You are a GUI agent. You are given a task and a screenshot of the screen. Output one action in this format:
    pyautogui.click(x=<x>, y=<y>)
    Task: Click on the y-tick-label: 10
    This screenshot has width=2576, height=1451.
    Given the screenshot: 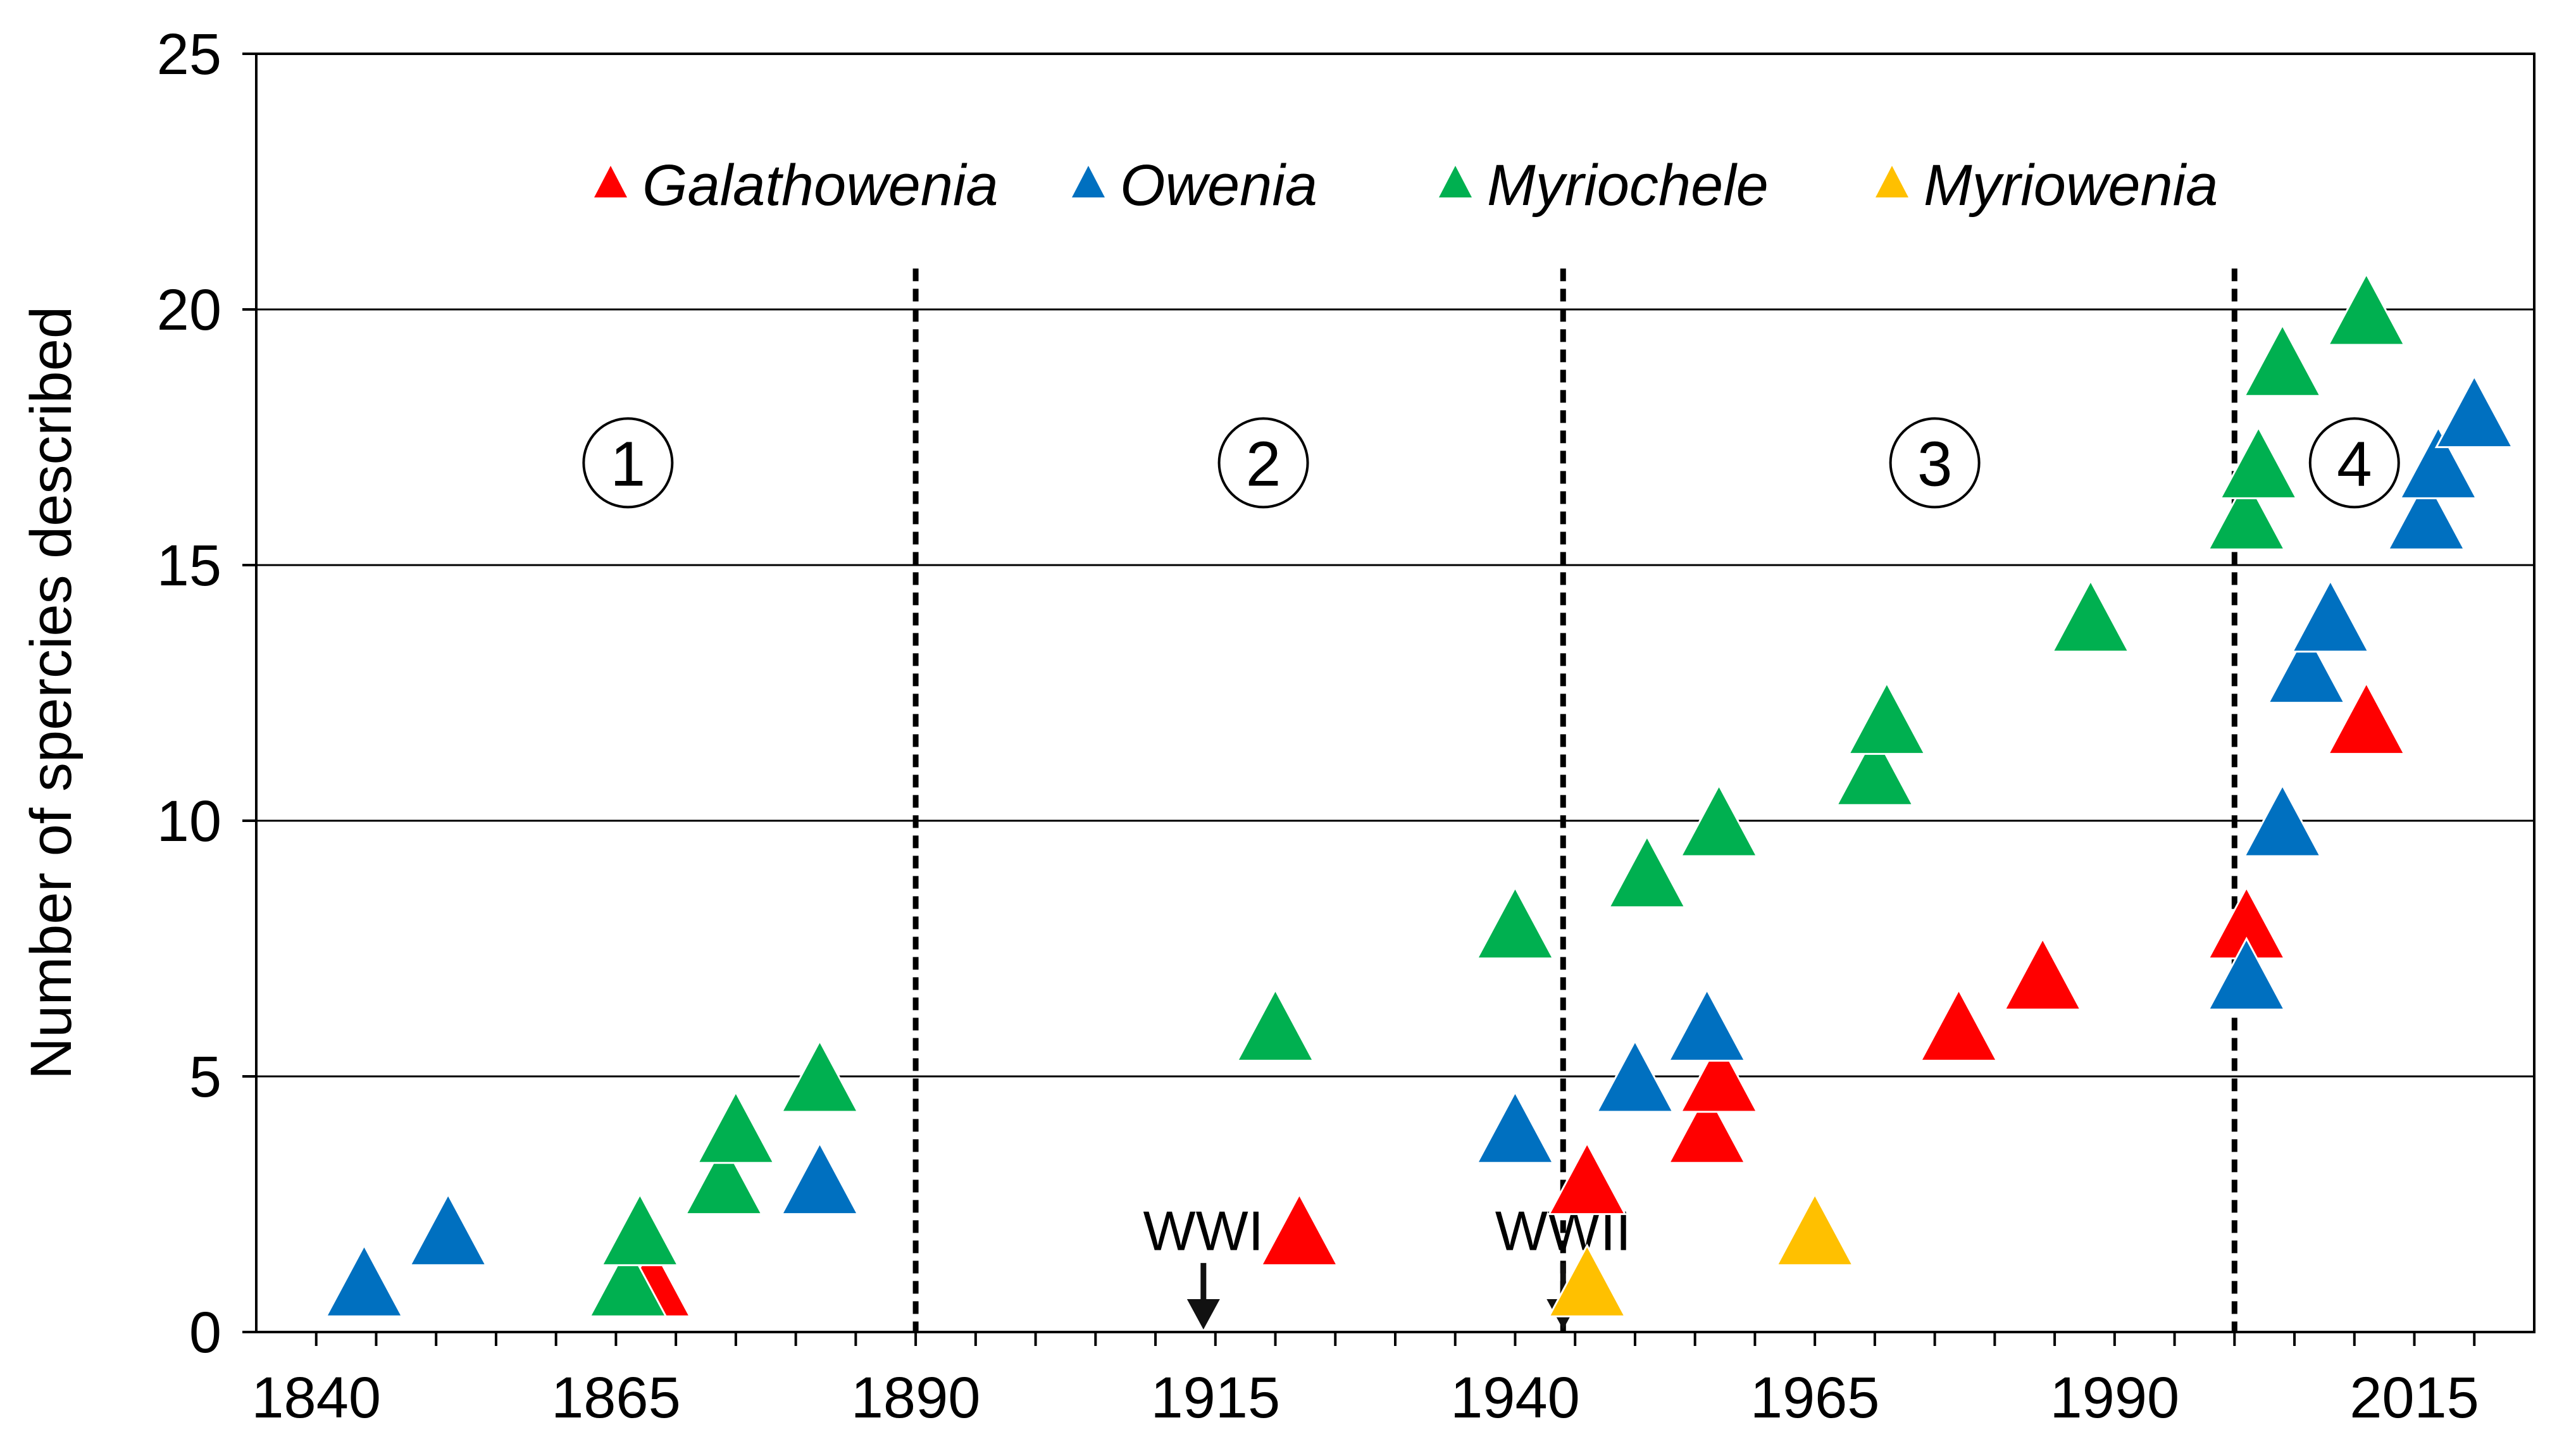 What is the action you would take?
    pyautogui.click(x=189, y=821)
    